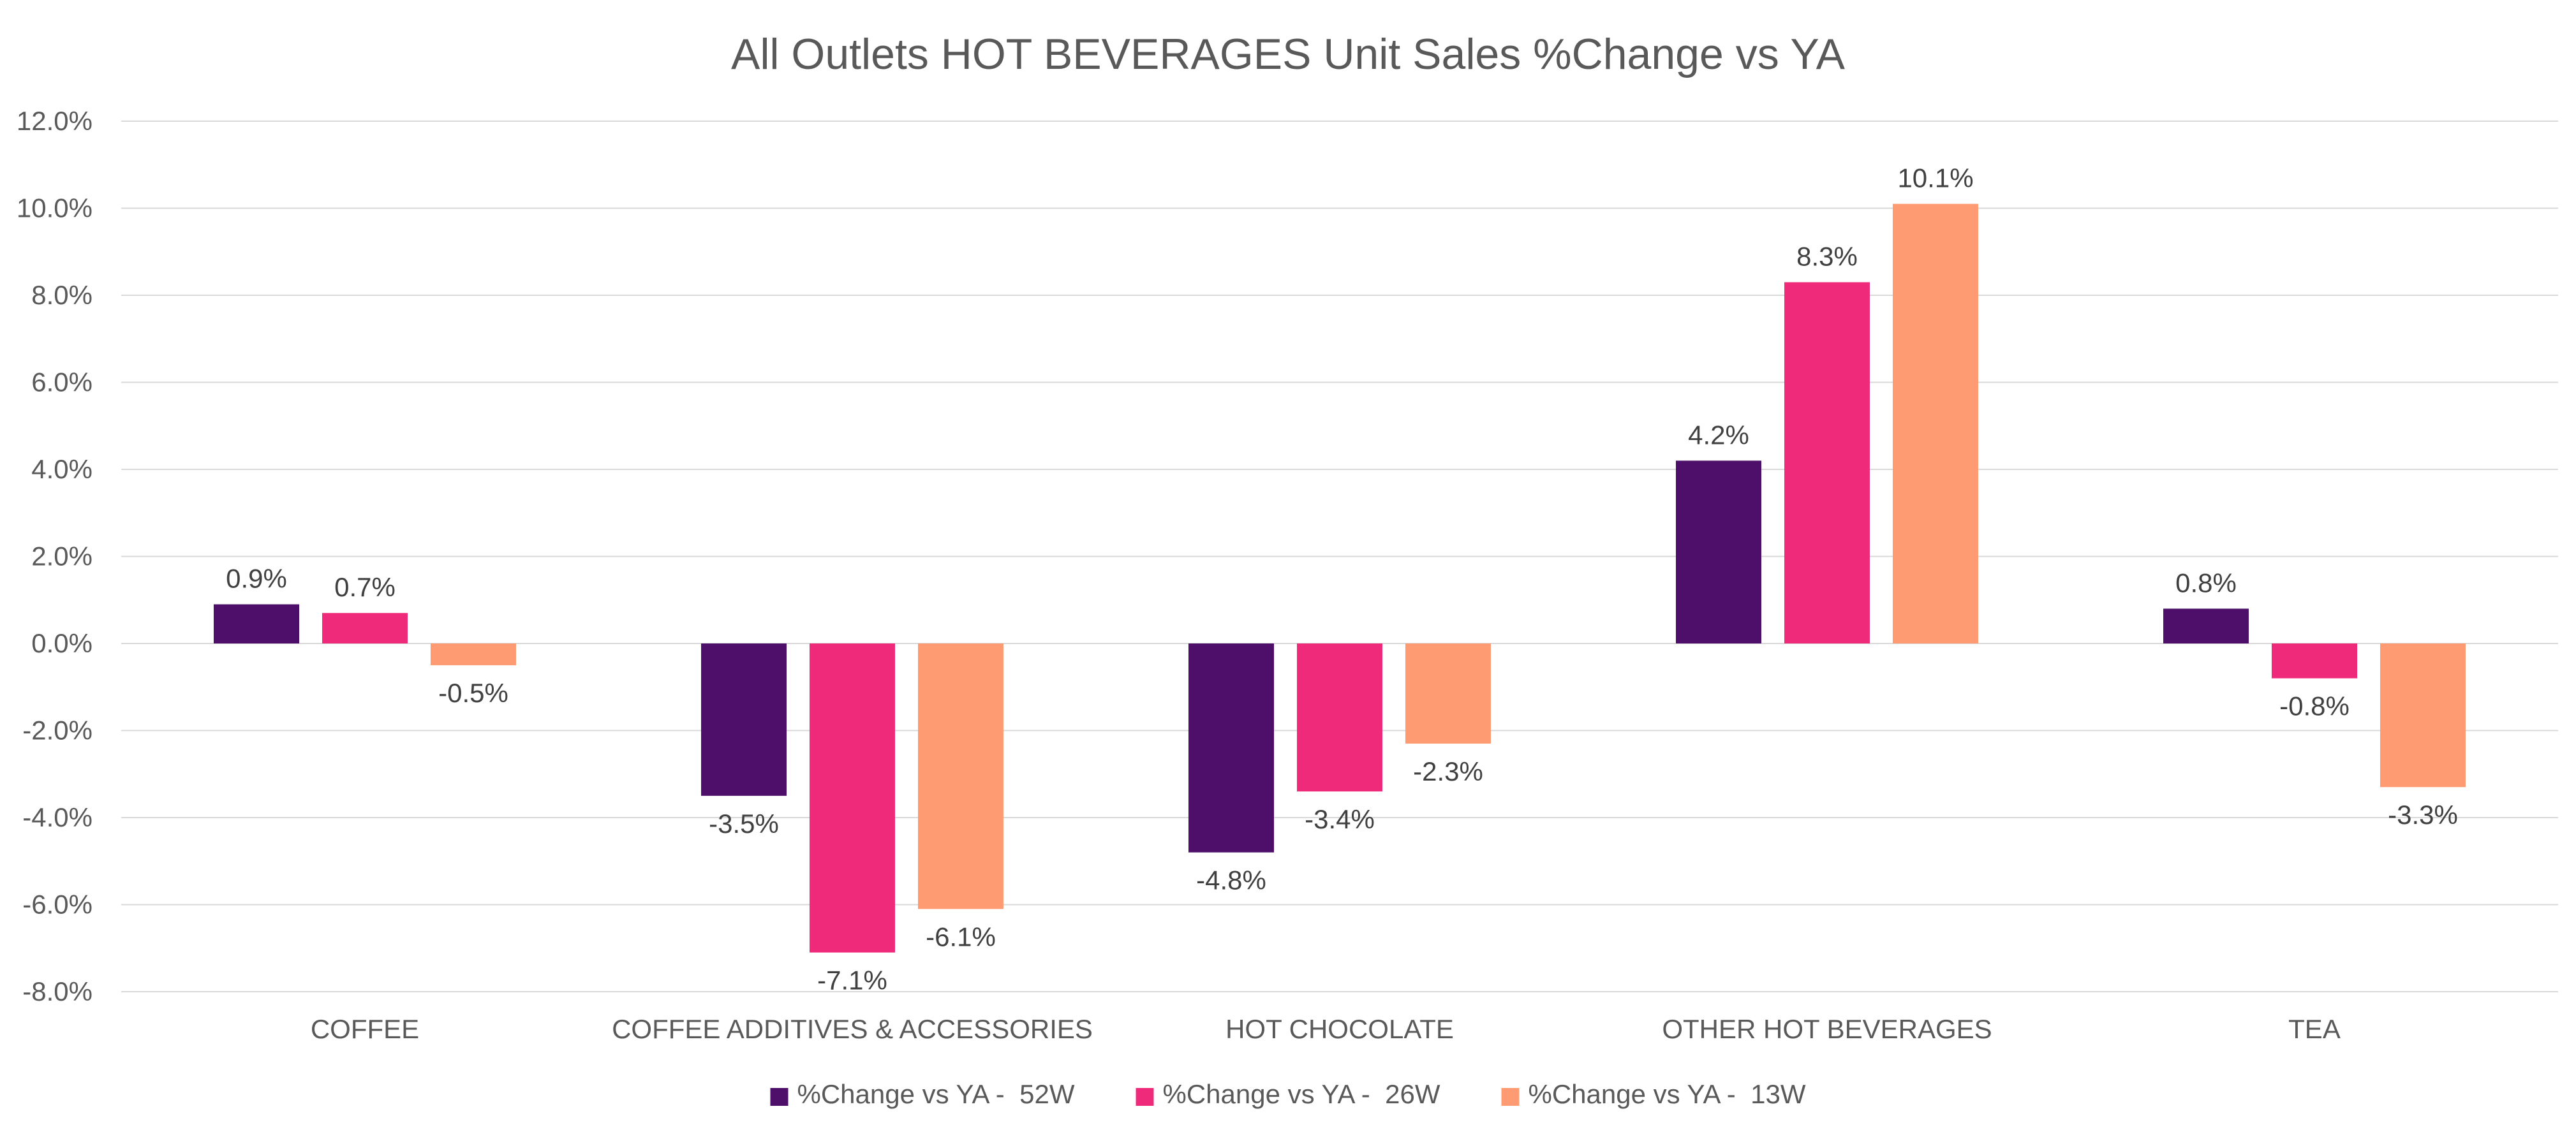  What do you see at coordinates (57, 731) in the screenshot?
I see `y-tick-label: -2.0%` at bounding box center [57, 731].